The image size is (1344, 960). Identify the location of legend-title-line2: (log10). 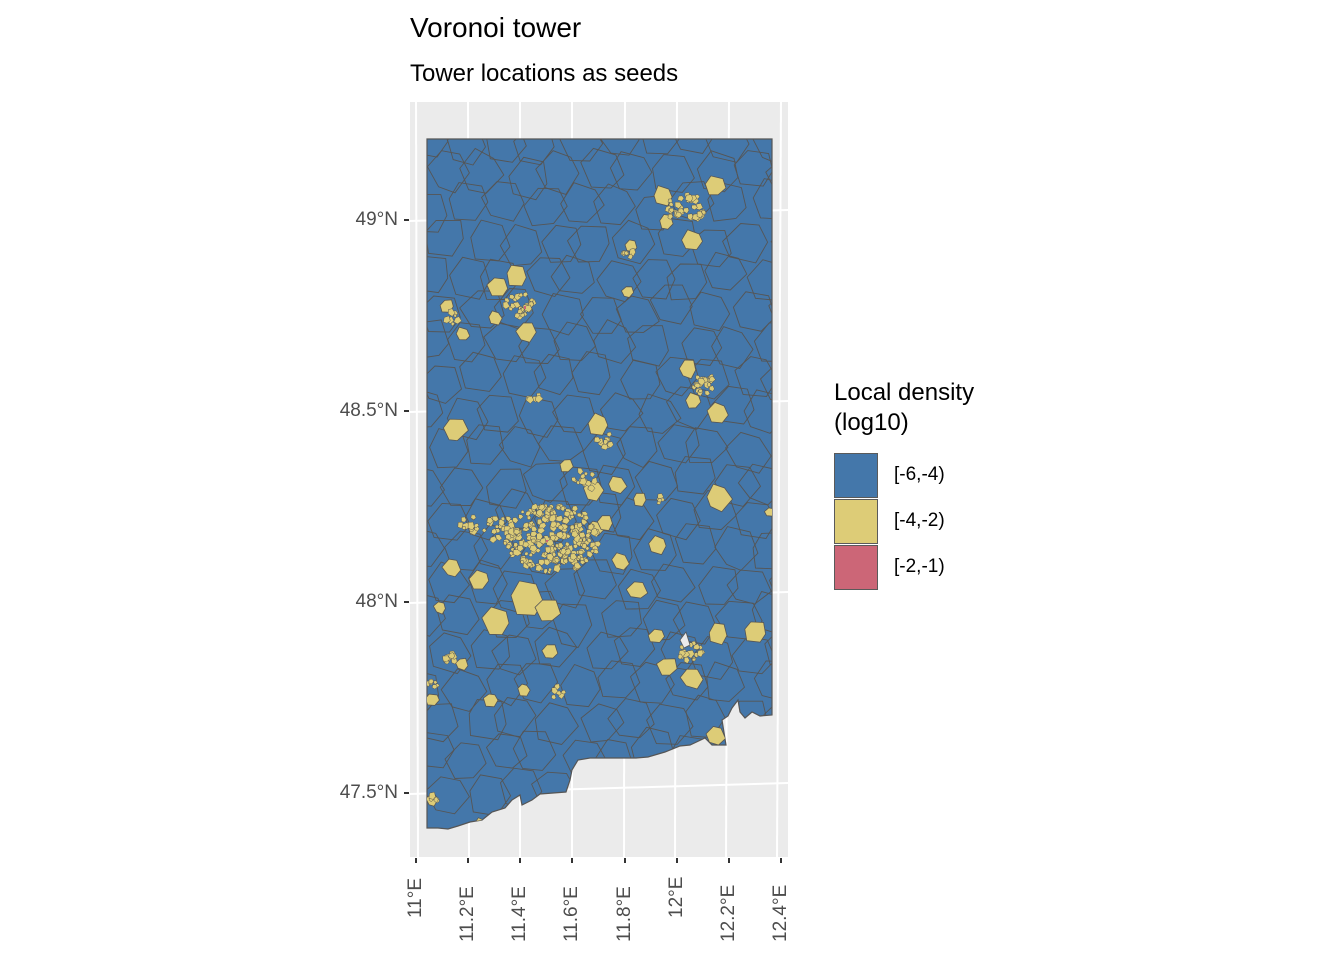
(871, 422).